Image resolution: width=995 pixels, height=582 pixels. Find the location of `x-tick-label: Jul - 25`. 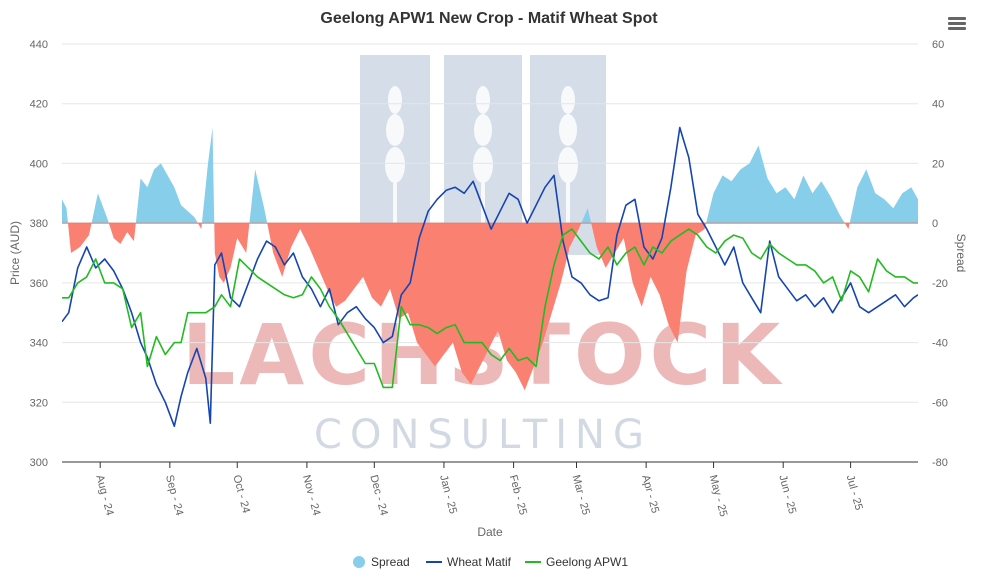

x-tick-label: Jul - 25 is located at coordinates (854, 493).